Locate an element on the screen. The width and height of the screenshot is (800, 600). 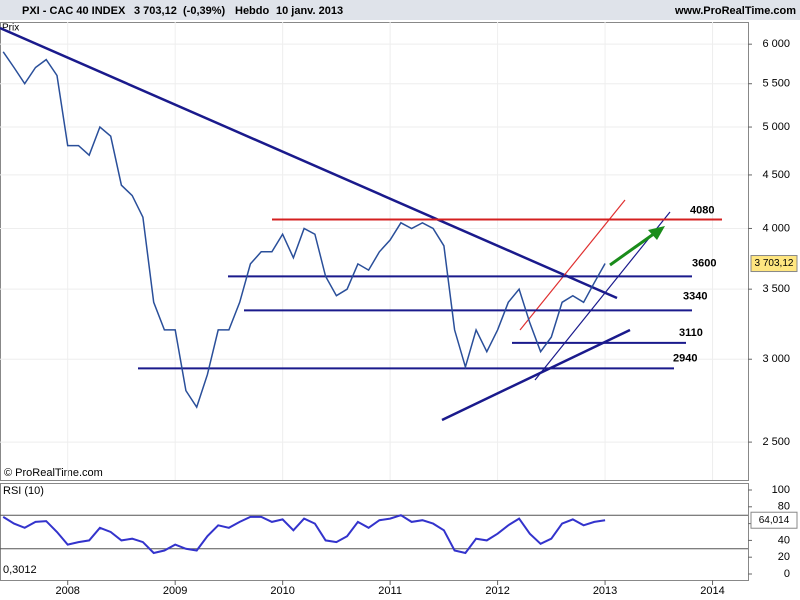
y-tick-label: 3 500 is located at coordinates (776, 289).